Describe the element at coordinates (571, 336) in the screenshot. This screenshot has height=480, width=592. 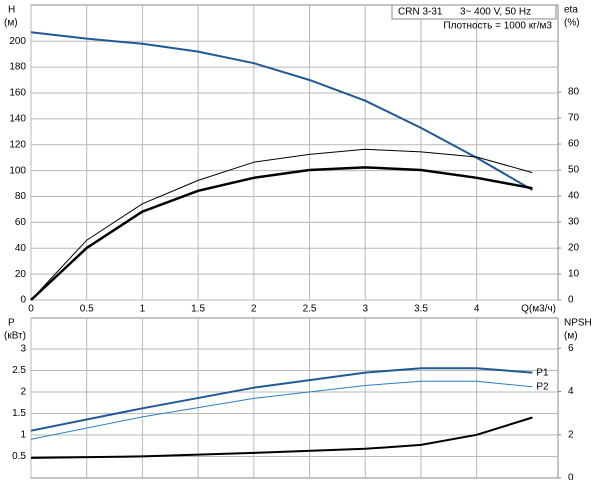
I see `y2-unit: (м)` at that location.